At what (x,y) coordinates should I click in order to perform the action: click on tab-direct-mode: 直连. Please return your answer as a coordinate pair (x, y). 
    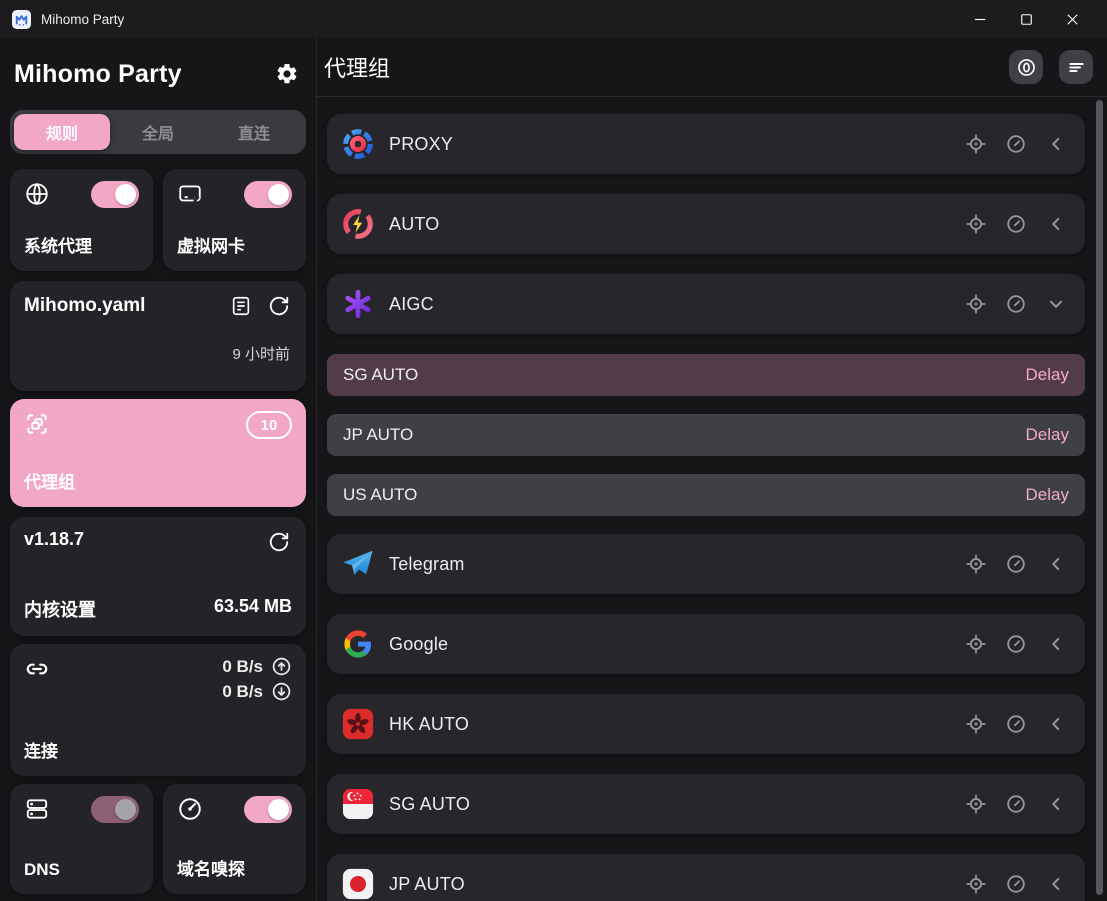
    Looking at the image, I should click on (253, 134).